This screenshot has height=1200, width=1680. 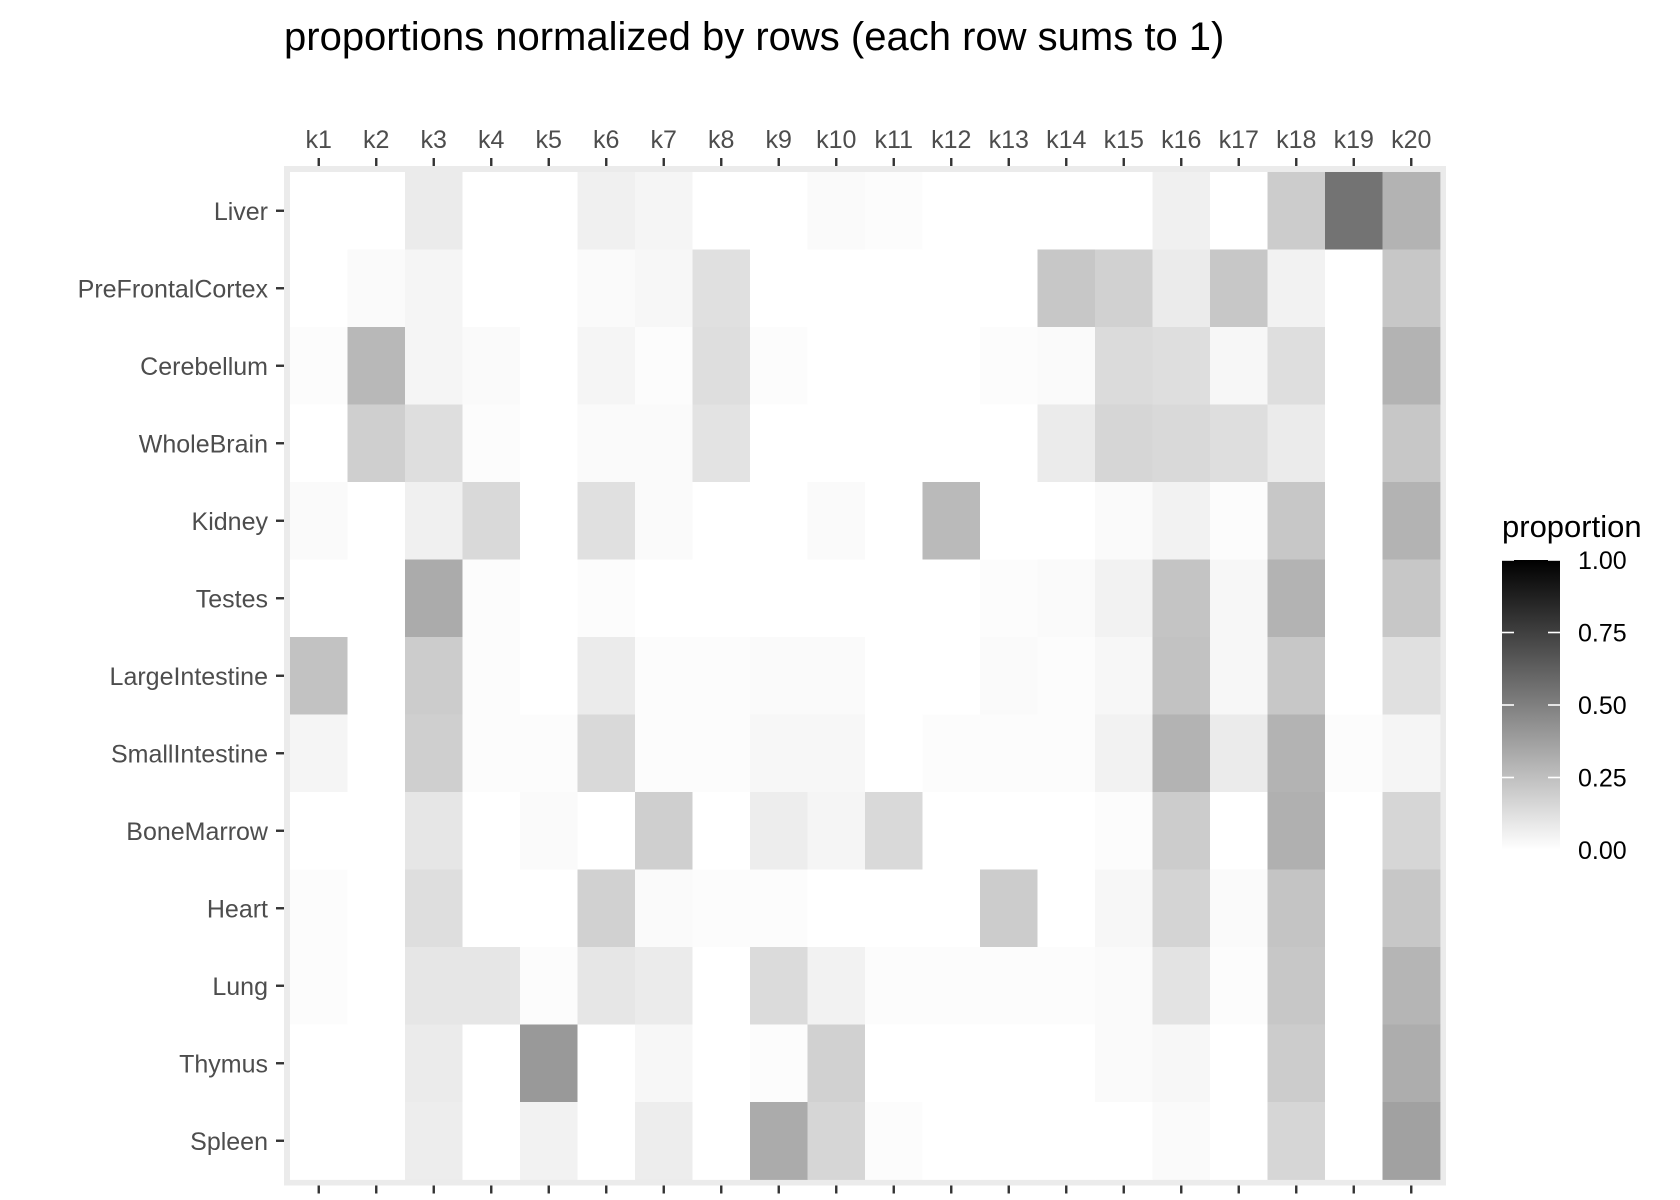 I want to click on heatmap-cell-Testes-k11, so click(x=894, y=598).